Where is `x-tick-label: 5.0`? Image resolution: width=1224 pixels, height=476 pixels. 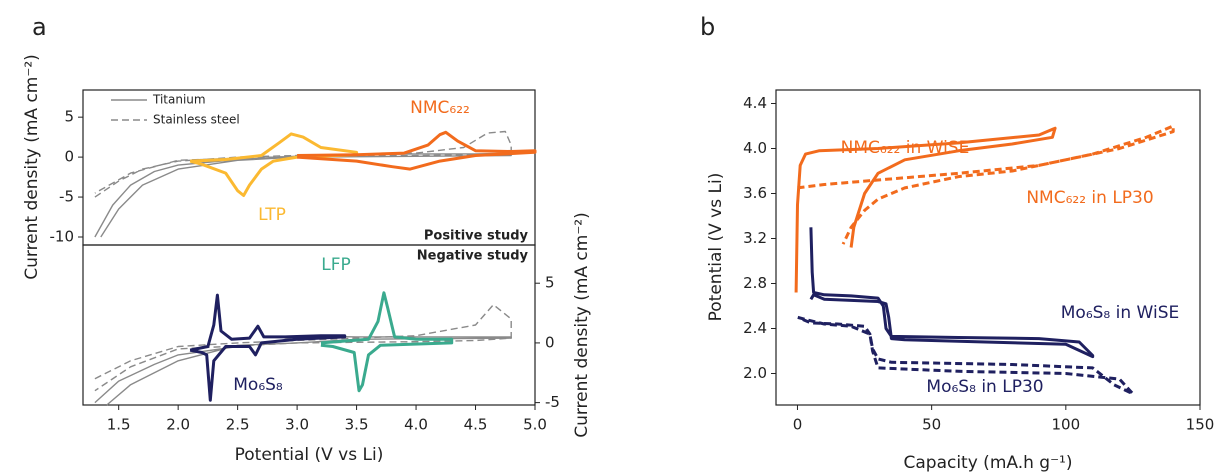
x-tick-label: 5.0 is located at coordinates (535, 425).